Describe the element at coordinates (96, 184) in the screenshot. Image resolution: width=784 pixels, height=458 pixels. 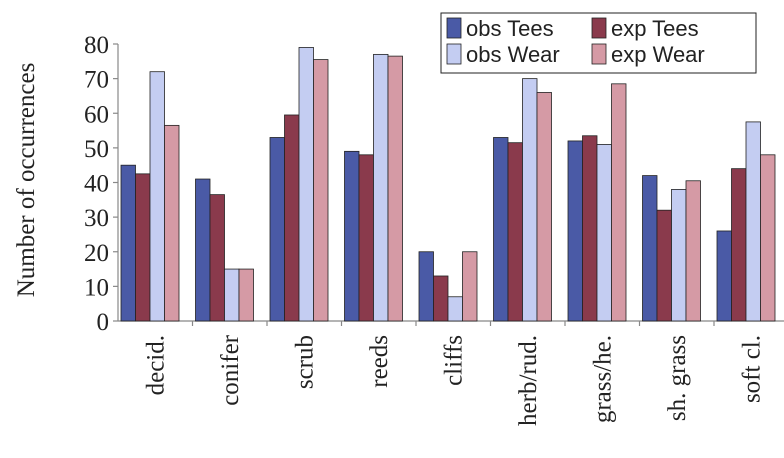
I see `y-tick-label: 40` at that location.